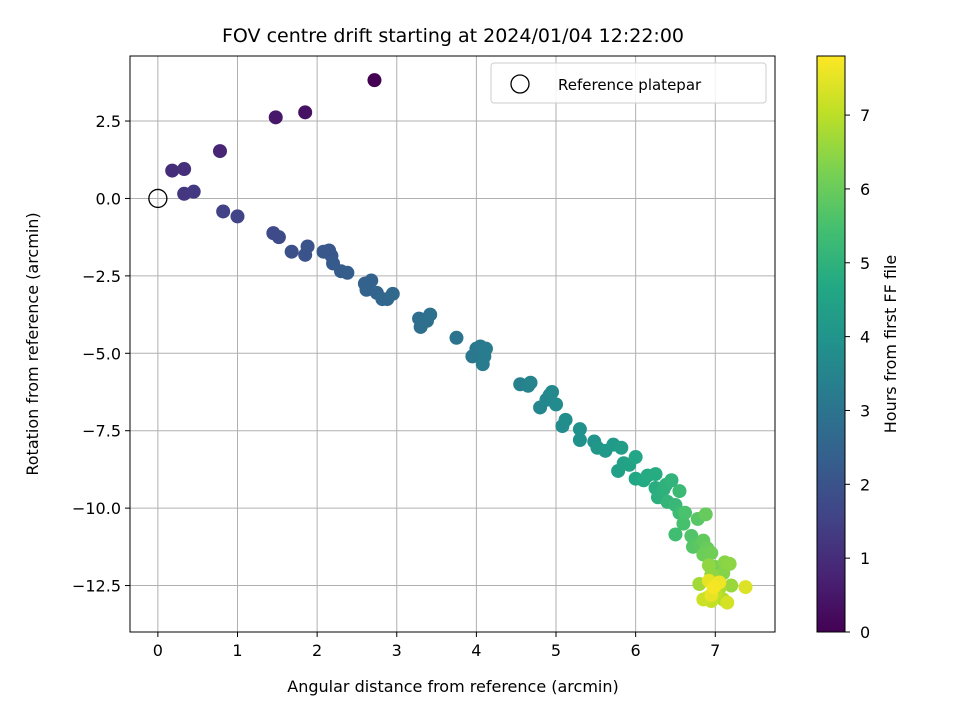 The width and height of the screenshot is (960, 720). I want to click on y-tick-label: −12.5, so click(96, 586).